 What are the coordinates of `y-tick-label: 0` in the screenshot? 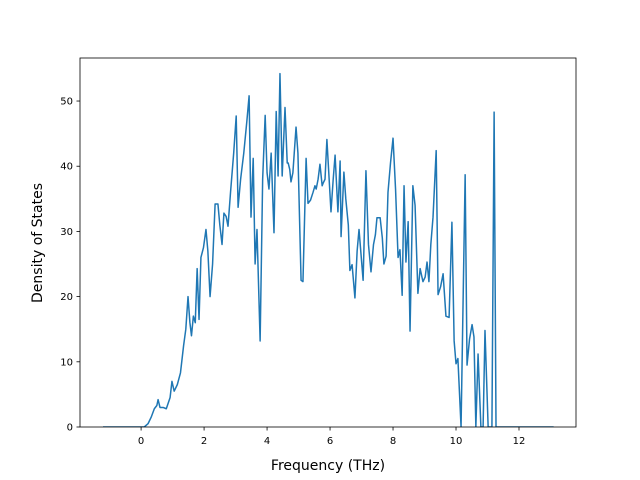 It's located at (70, 428).